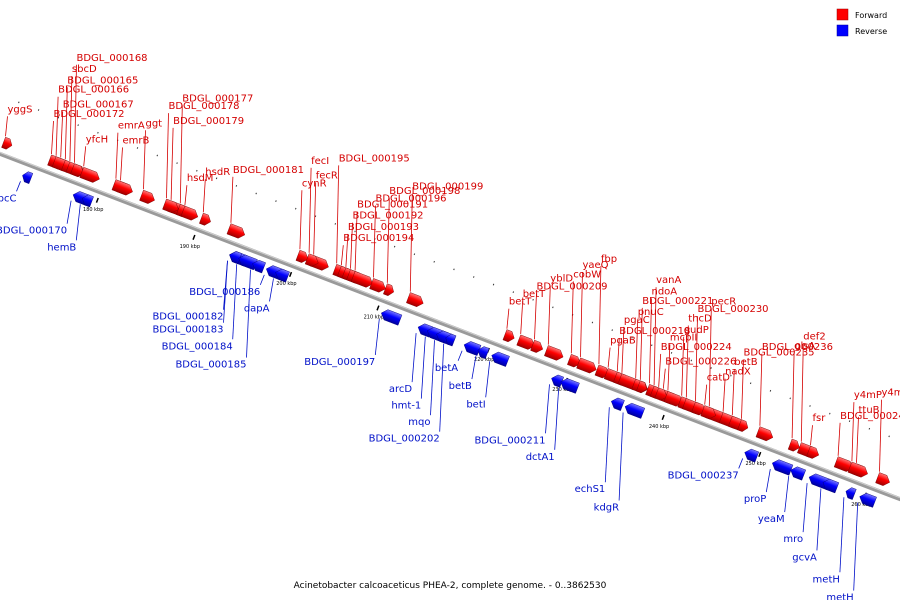  What do you see at coordinates (664, 291) in the screenshot?
I see `gene-label: ndoA` at bounding box center [664, 291].